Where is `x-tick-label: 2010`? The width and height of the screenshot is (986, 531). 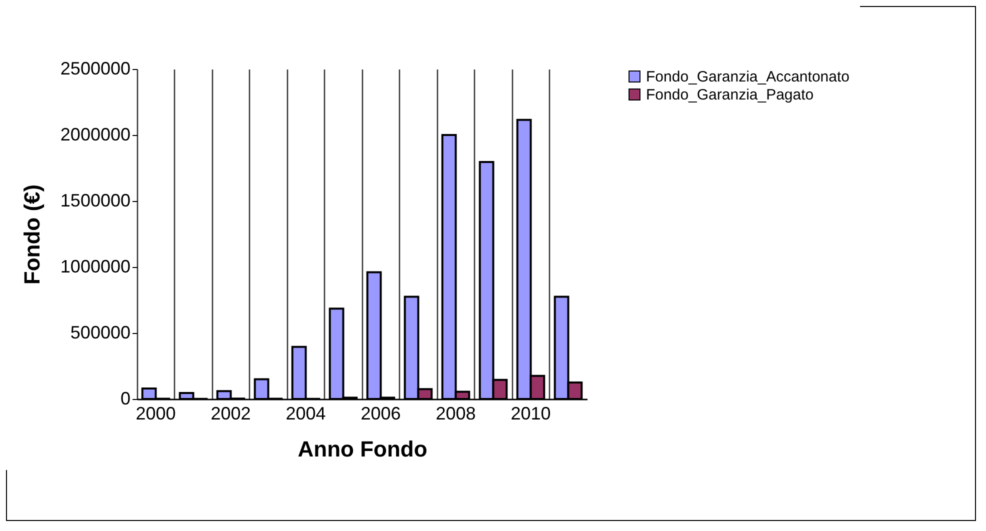 x-tick-label: 2010 is located at coordinates (530, 414).